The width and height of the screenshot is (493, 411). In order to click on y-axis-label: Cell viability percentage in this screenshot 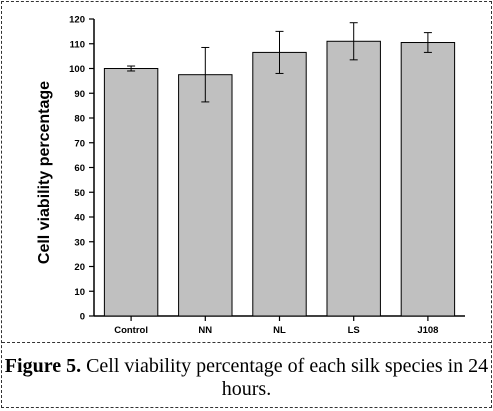, I will do `click(44, 172)`.